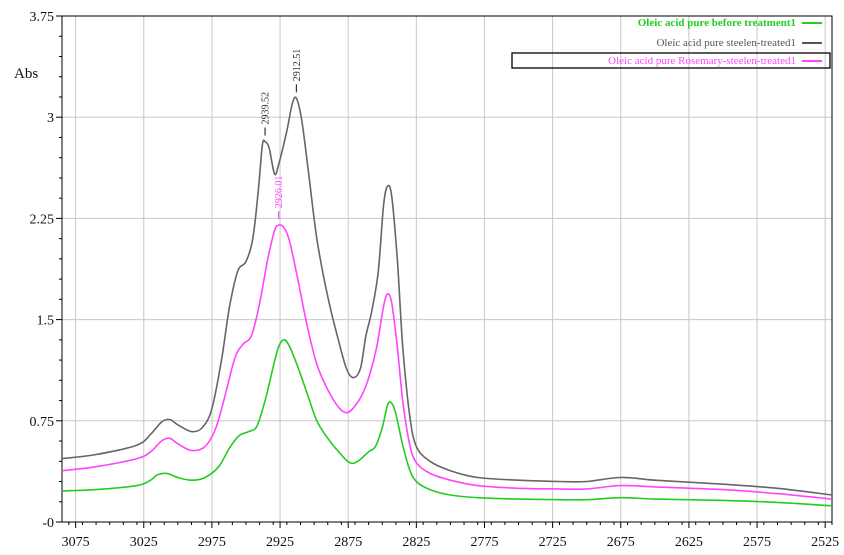  Describe the element at coordinates (50, 118) in the screenshot. I see `y-tick-label: 3` at that location.